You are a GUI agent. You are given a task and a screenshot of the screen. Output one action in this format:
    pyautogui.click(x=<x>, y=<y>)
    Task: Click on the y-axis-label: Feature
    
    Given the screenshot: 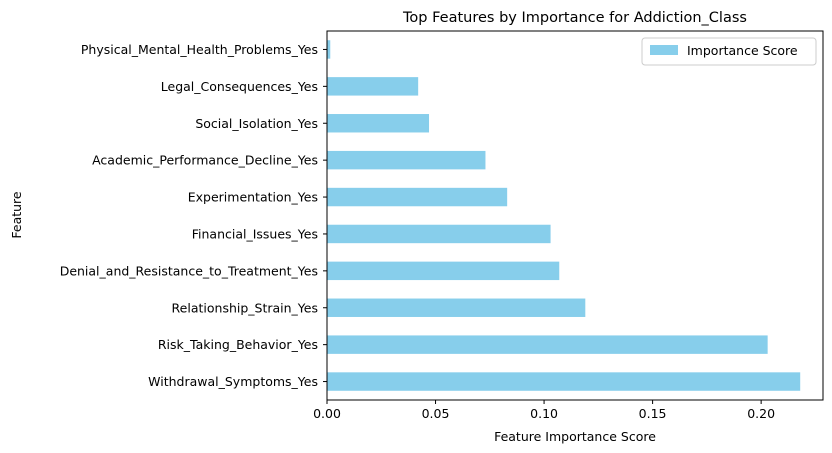 What is the action you would take?
    pyautogui.click(x=16, y=215)
    